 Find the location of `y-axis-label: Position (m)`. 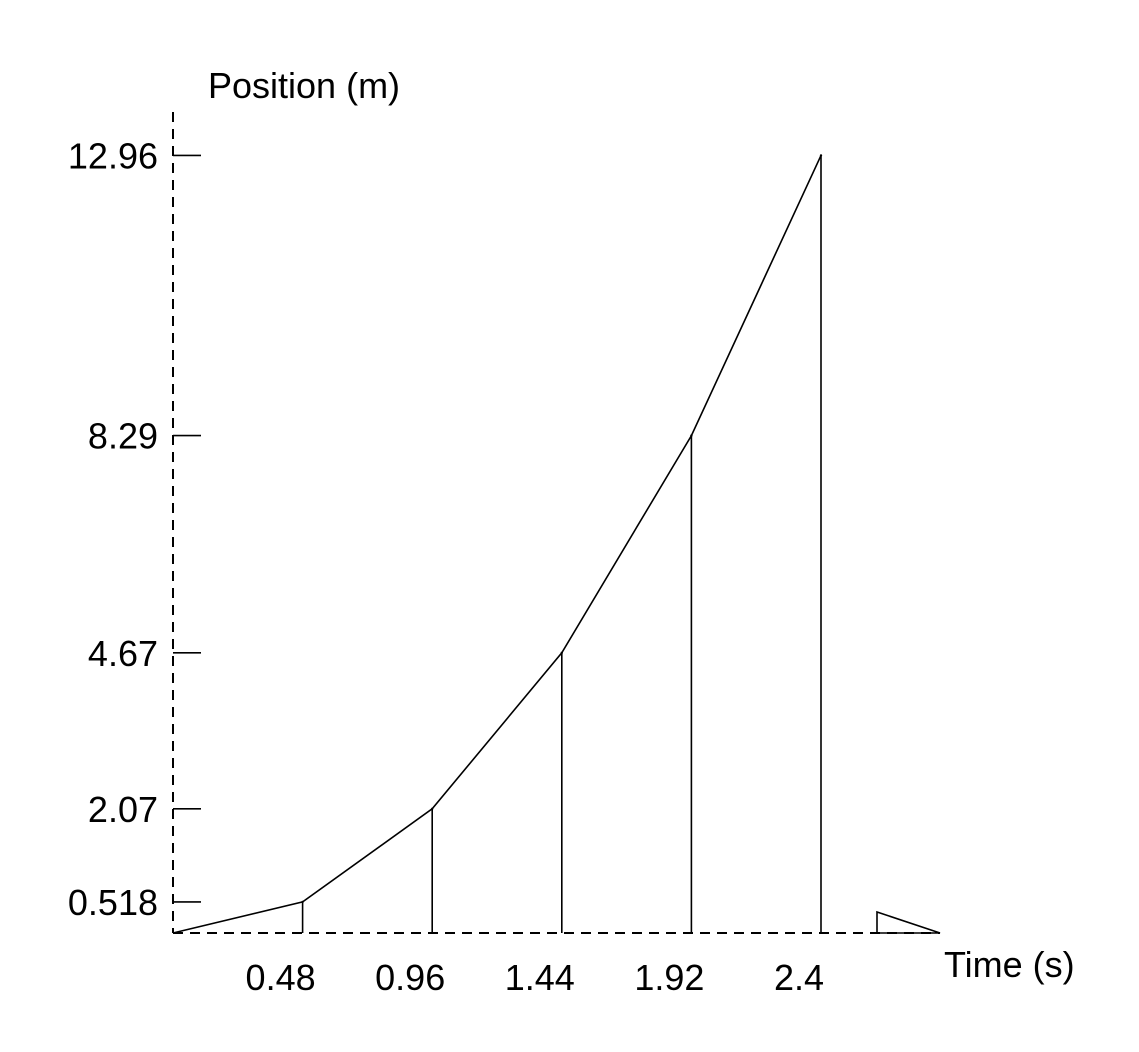

y-axis-label: Position (m) is located at coordinates (304, 85).